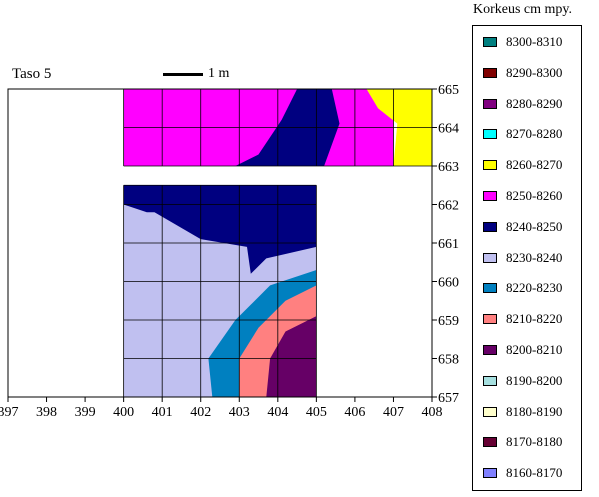 The height and width of the screenshot is (497, 599). What do you see at coordinates (534, 380) in the screenshot?
I see `legend-label: 8190-8200` at bounding box center [534, 380].